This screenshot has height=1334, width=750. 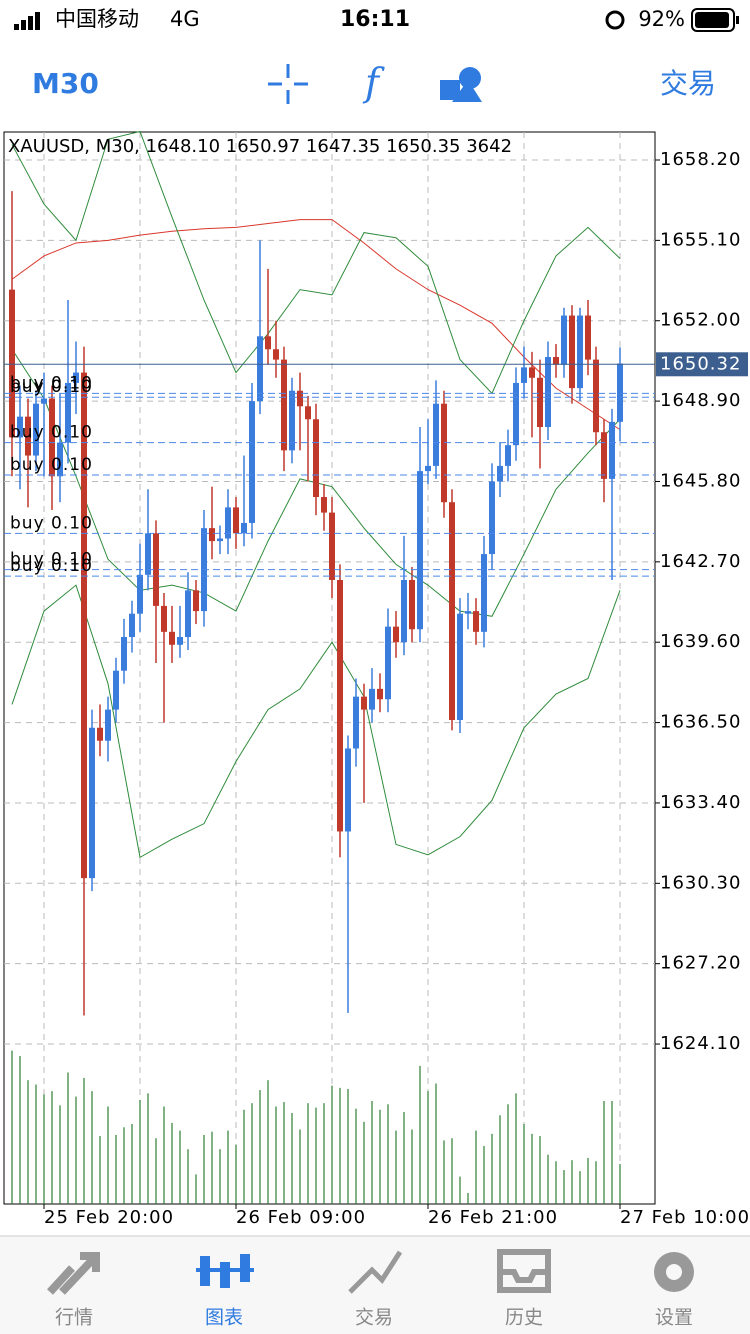 What do you see at coordinates (700, 561) in the screenshot?
I see `y-tick-label: 1642.70` at bounding box center [700, 561].